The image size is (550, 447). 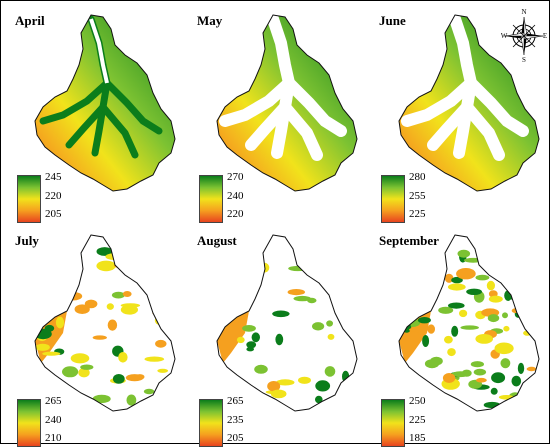 I want to click on compass-rose-icon: N E S W, so click(x=524, y=35).